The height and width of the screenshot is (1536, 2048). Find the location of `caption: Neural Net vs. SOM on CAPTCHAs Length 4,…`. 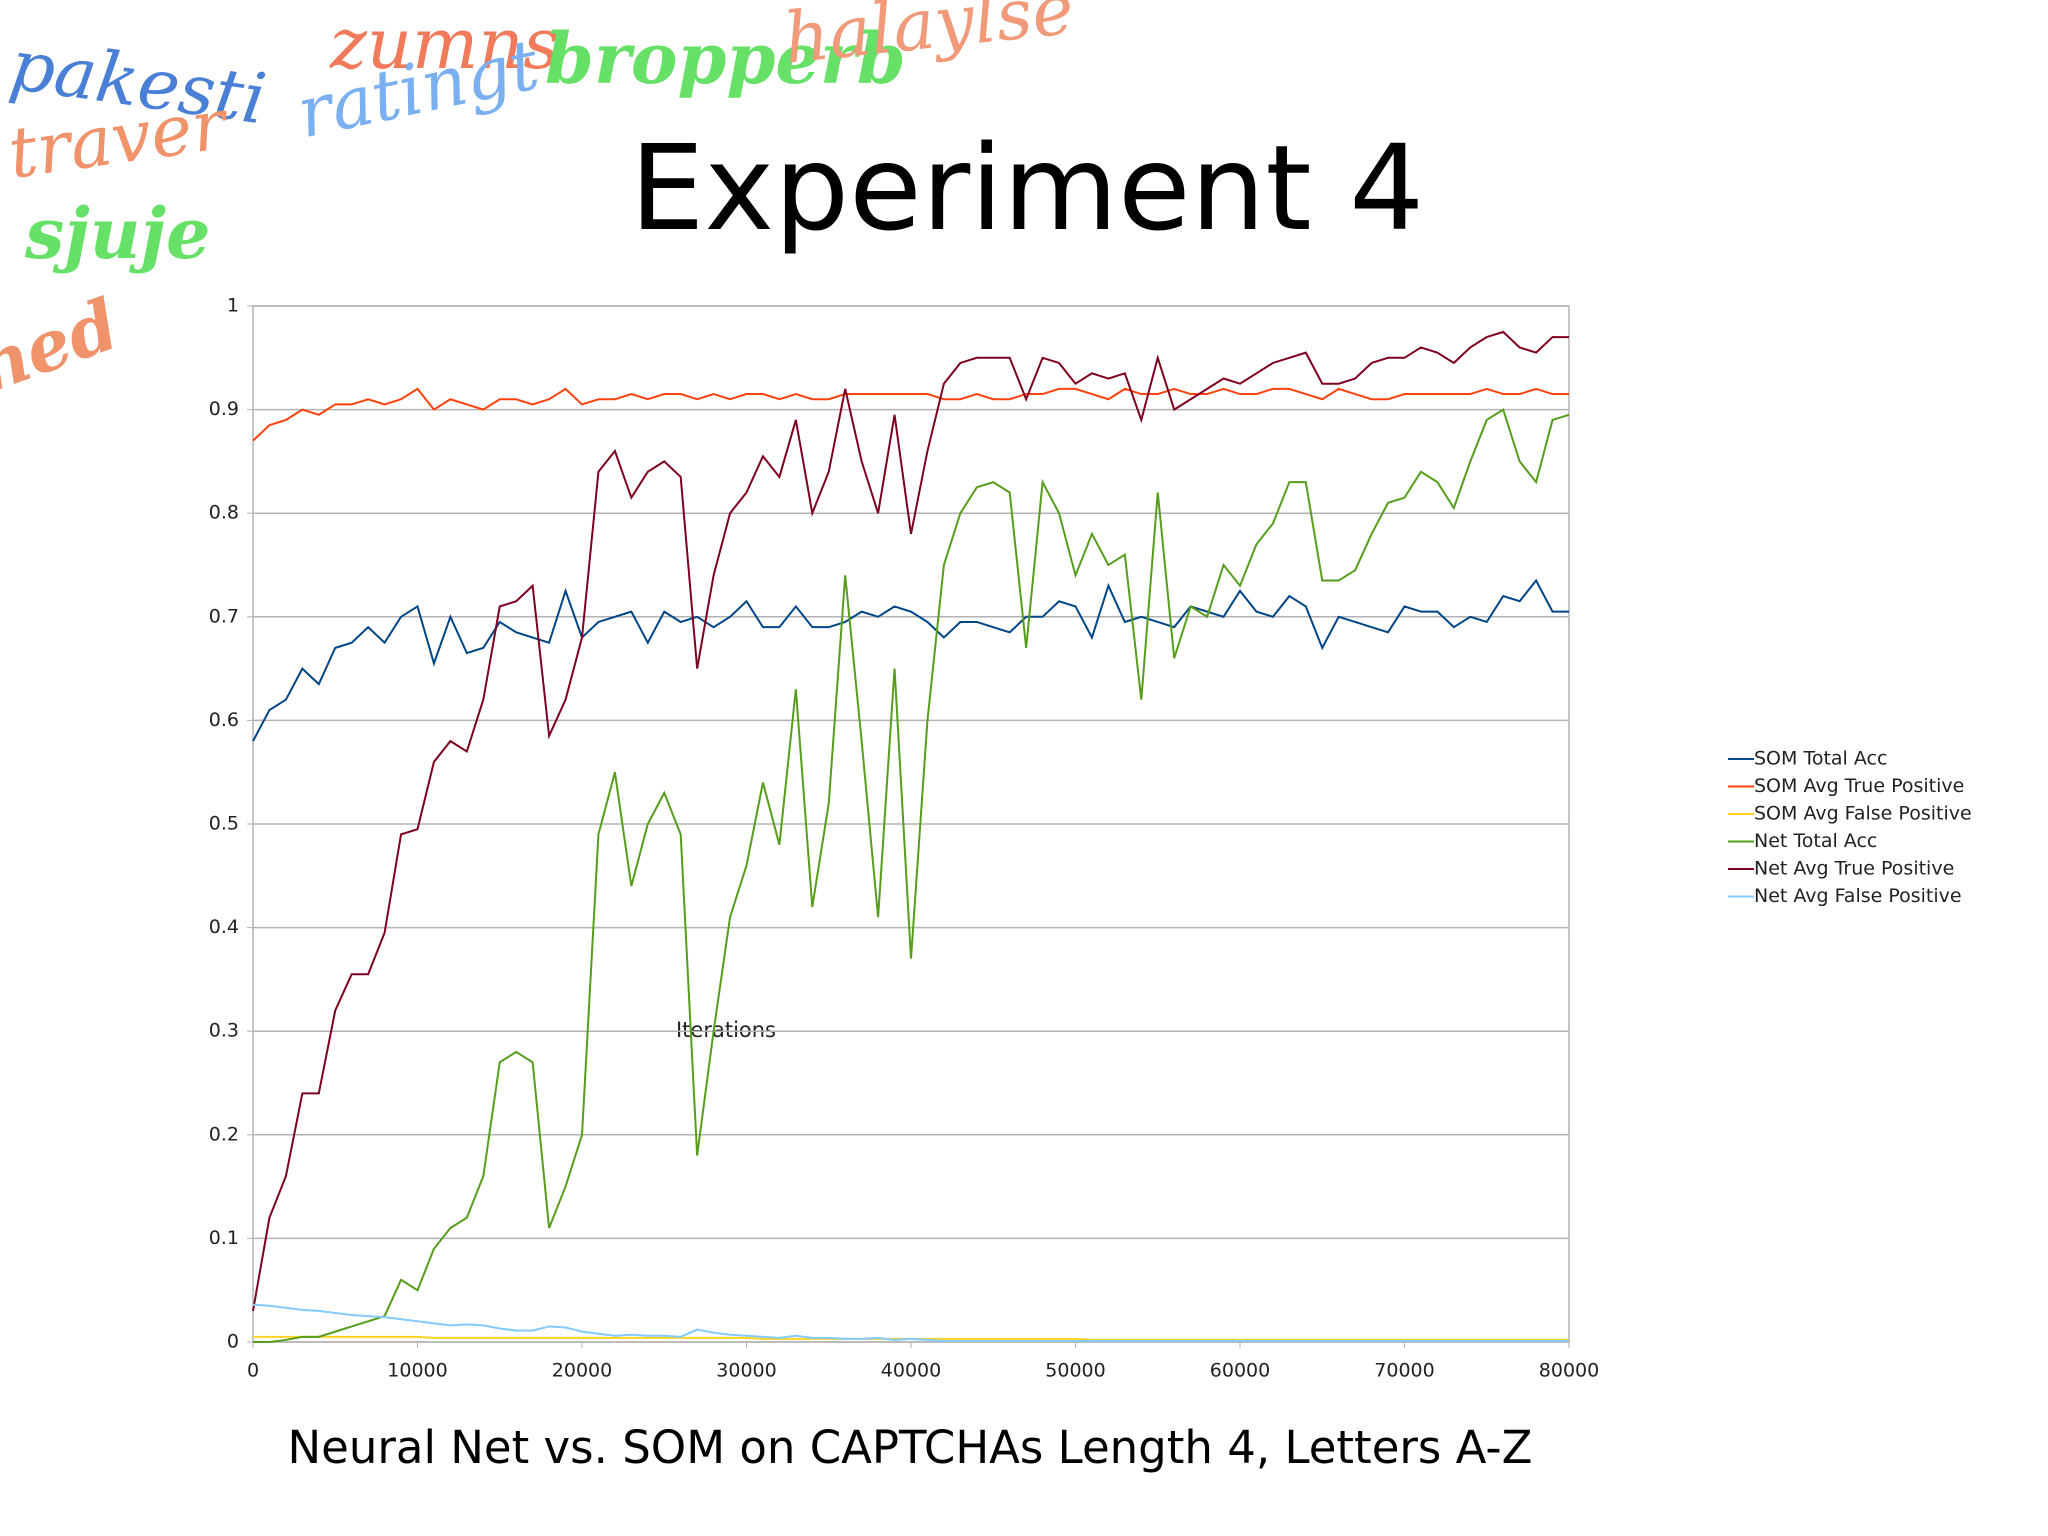

caption: Neural Net vs. SOM on CAPTCHAs Length 4,… is located at coordinates (910, 1447).